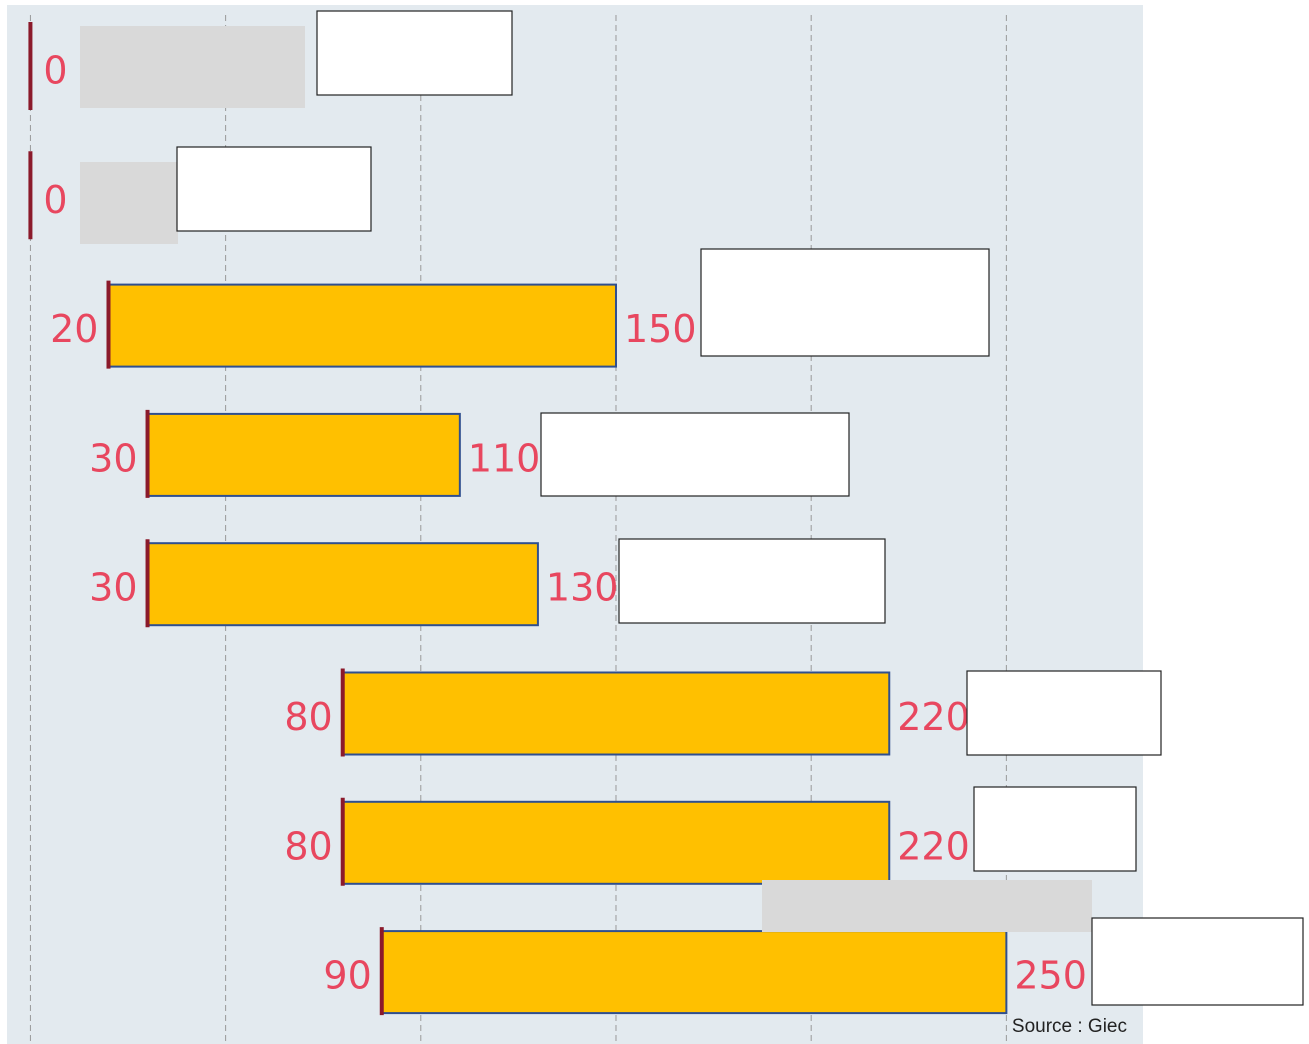 The image size is (1309, 1044). I want to click on high-label: 250, so click(1050, 976).